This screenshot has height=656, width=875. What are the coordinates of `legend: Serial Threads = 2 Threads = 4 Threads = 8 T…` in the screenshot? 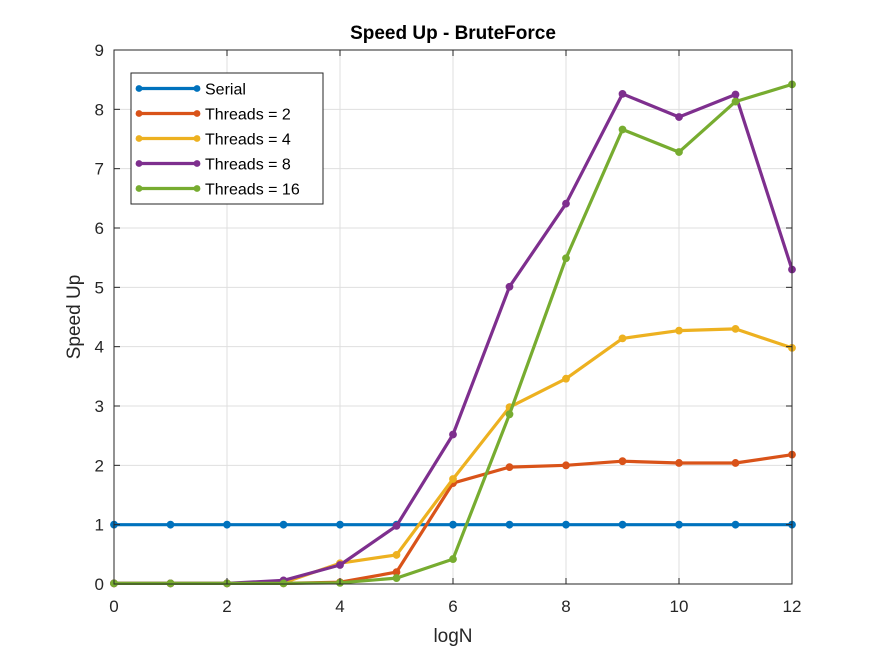 It's located at (227, 138).